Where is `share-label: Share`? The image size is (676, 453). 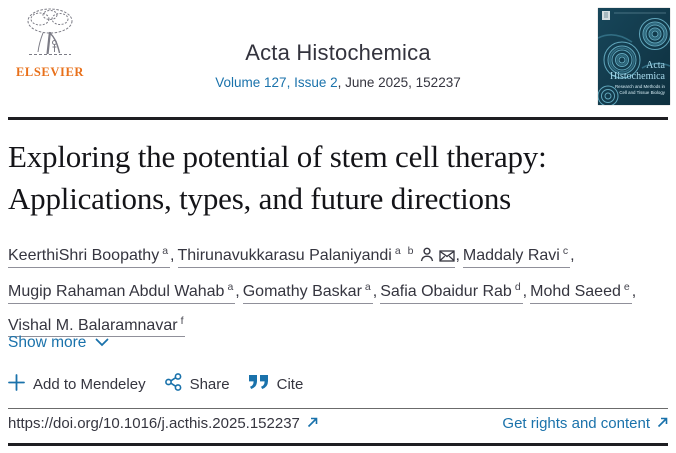
share-label: Share is located at coordinates (209, 384).